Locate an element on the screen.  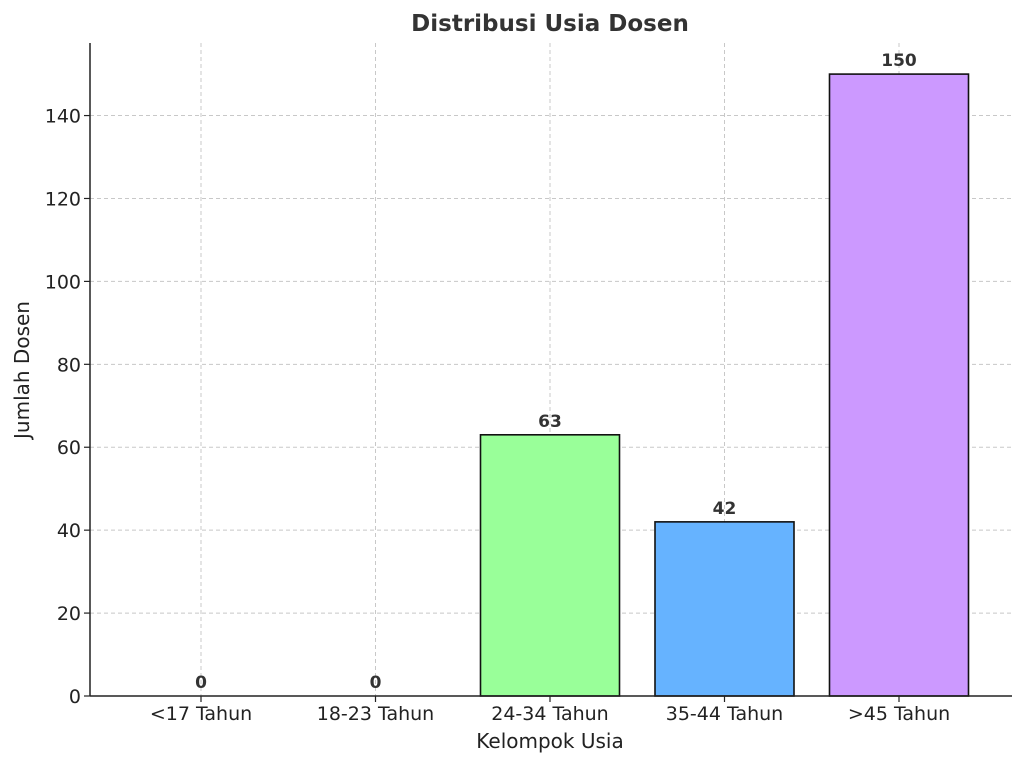
x-tick-label: 35-44 Tahun is located at coordinates (724, 714).